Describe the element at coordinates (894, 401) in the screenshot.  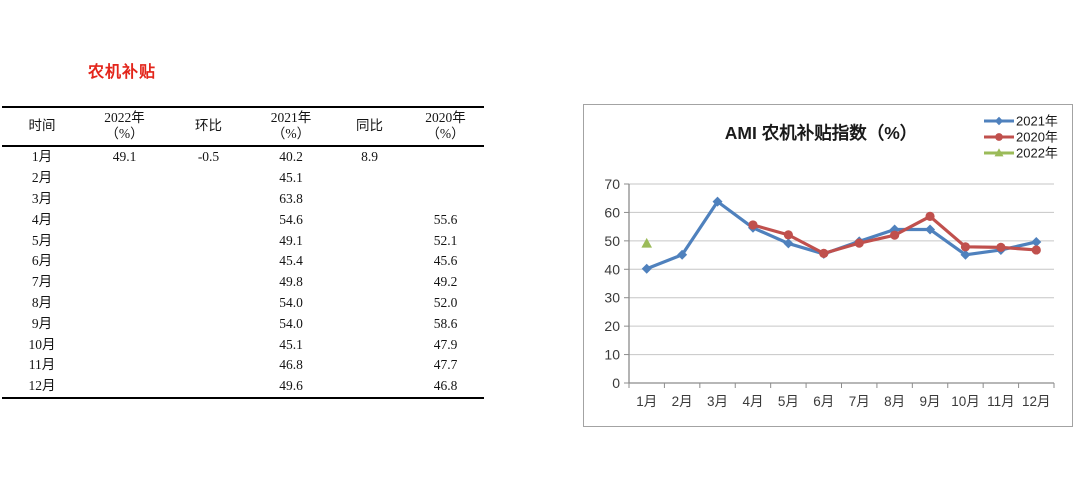
I see `x-axis-label: 8月` at that location.